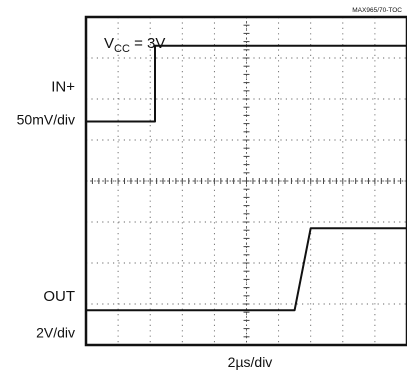  What do you see at coordinates (63, 87) in the screenshot?
I see `channel-label-in: IN+` at bounding box center [63, 87].